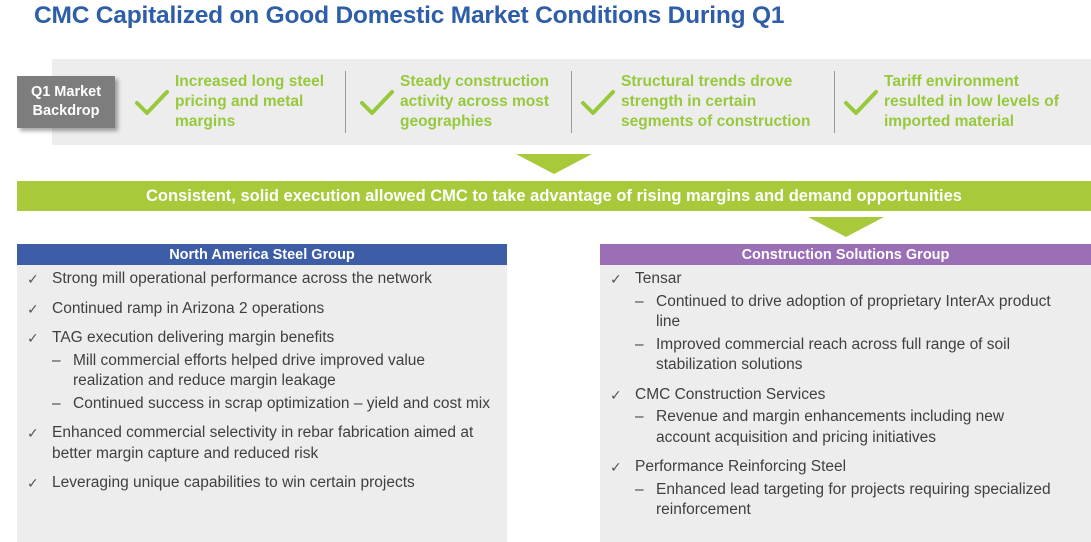  Describe the element at coordinates (262, 254) in the screenshot. I see `north-america-steel-header: North America Steel Group` at that location.